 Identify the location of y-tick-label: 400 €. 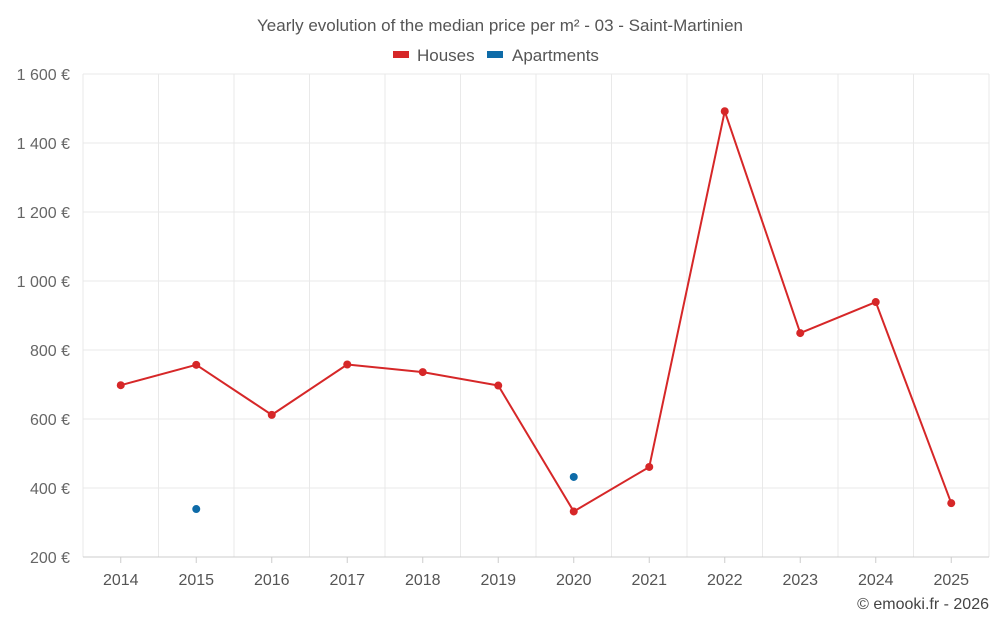
(50, 489).